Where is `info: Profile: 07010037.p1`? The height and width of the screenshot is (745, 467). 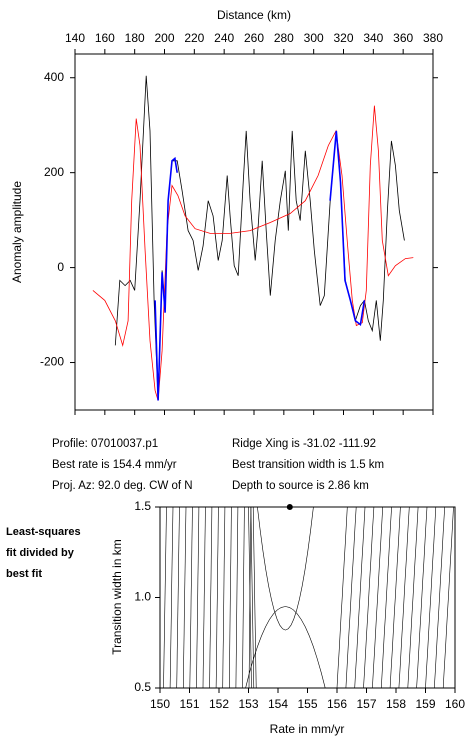
info: Profile: 07010037.p1 is located at coordinates (105, 444).